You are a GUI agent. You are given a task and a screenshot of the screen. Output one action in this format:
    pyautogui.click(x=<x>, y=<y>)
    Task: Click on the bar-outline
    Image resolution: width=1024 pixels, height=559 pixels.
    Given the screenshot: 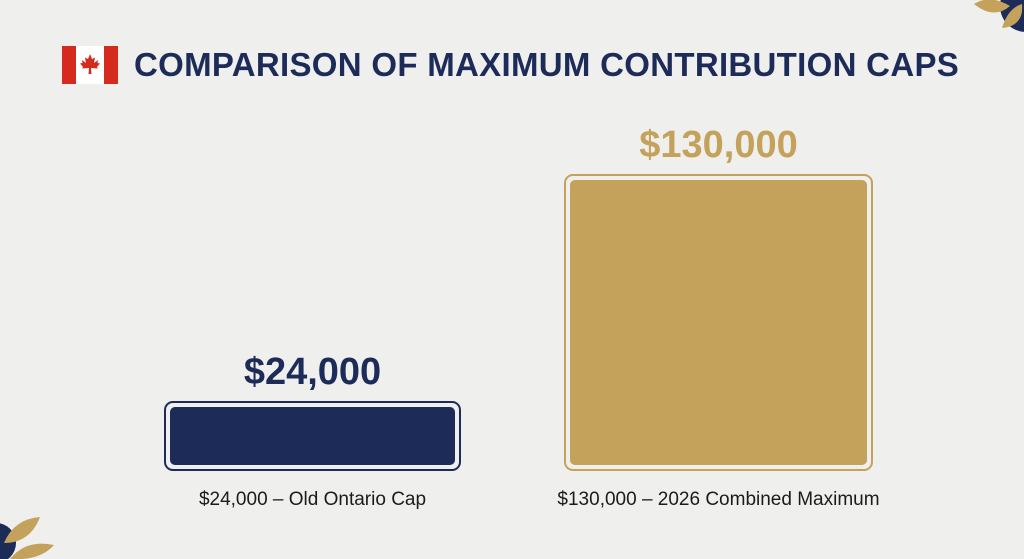 What is the action you would take?
    pyautogui.click(x=312, y=436)
    